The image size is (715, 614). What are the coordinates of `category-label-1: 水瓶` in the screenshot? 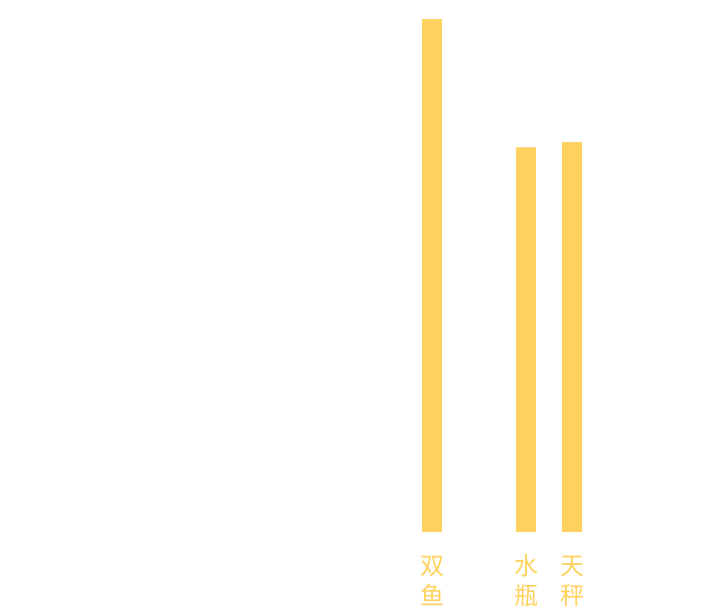 It's located at (526, 581).